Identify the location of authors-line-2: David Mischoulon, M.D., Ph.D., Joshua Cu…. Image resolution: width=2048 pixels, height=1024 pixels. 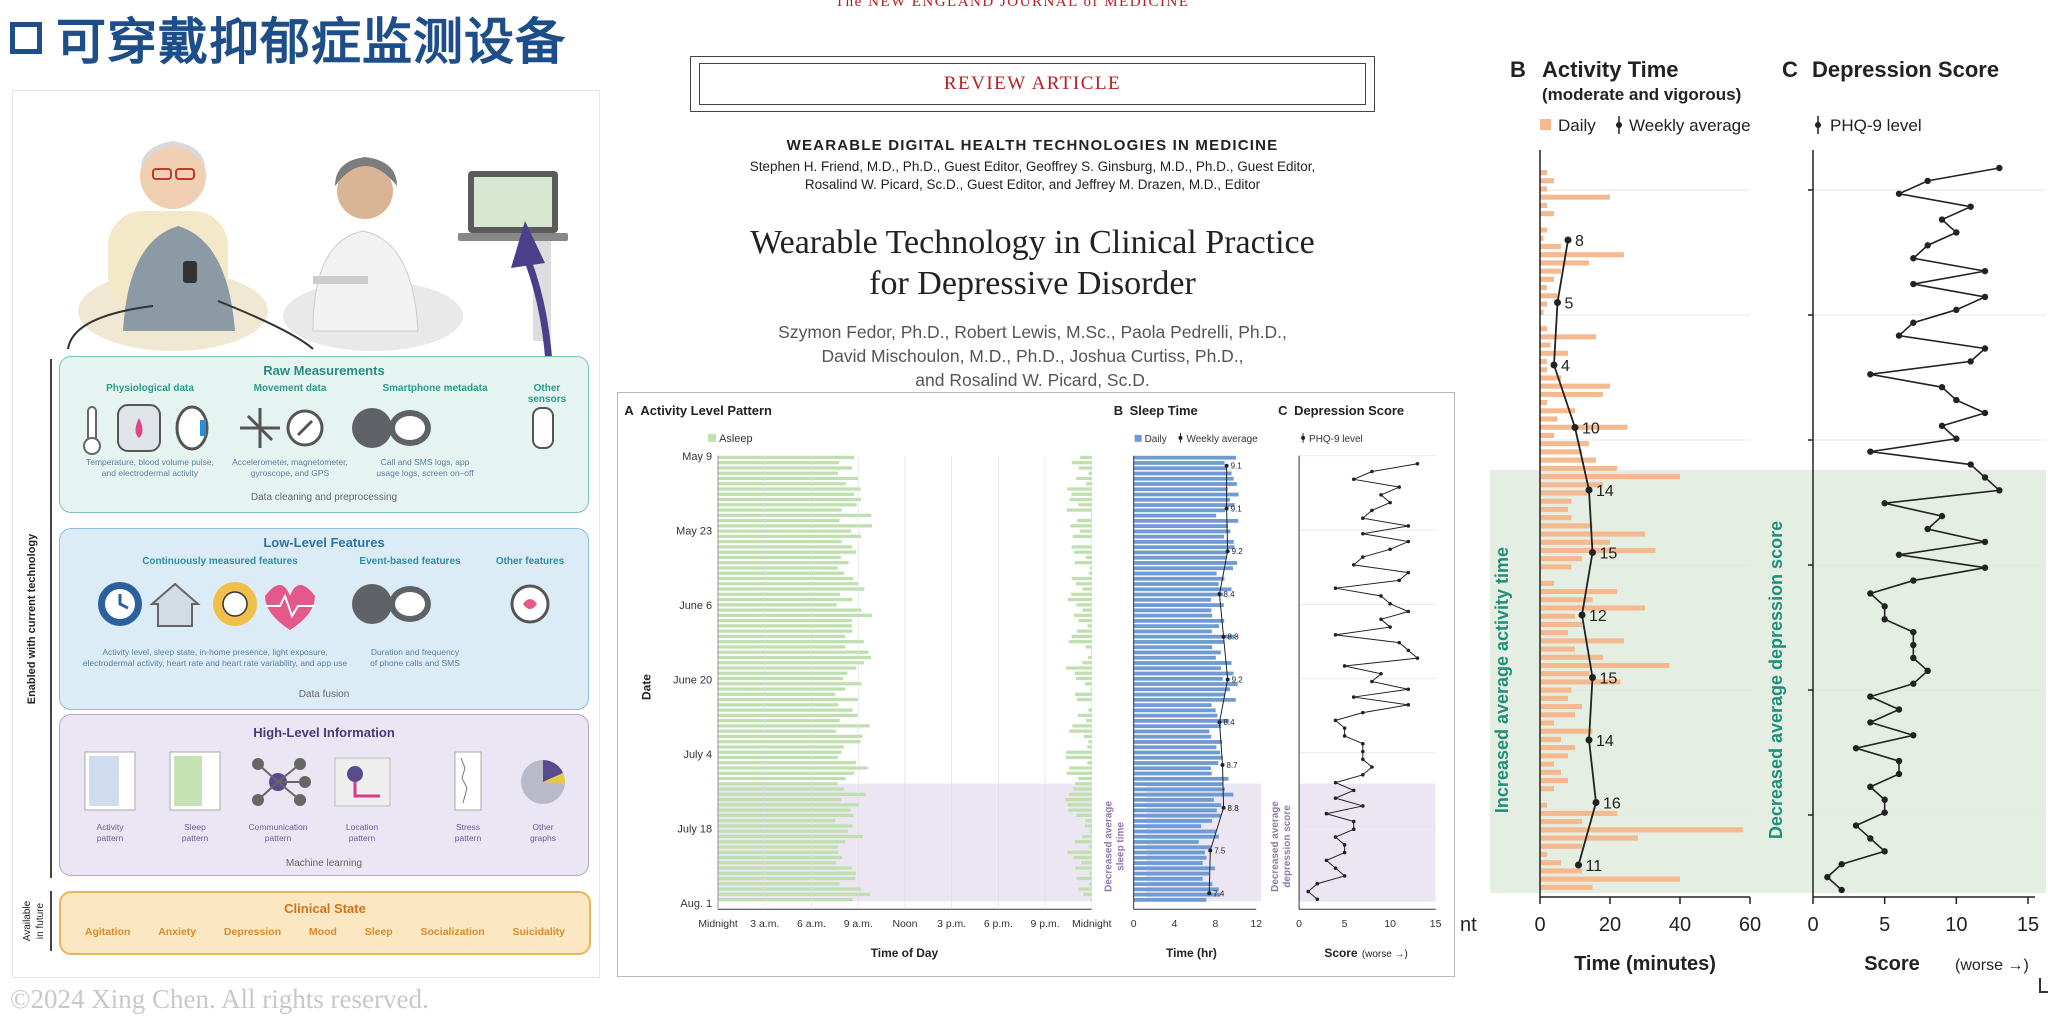
(1032, 356).